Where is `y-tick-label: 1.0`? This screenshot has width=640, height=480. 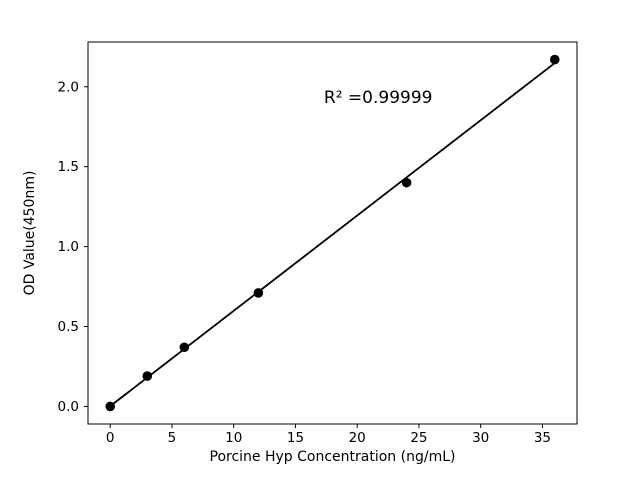
y-tick-label: 1.0 is located at coordinates (68, 247).